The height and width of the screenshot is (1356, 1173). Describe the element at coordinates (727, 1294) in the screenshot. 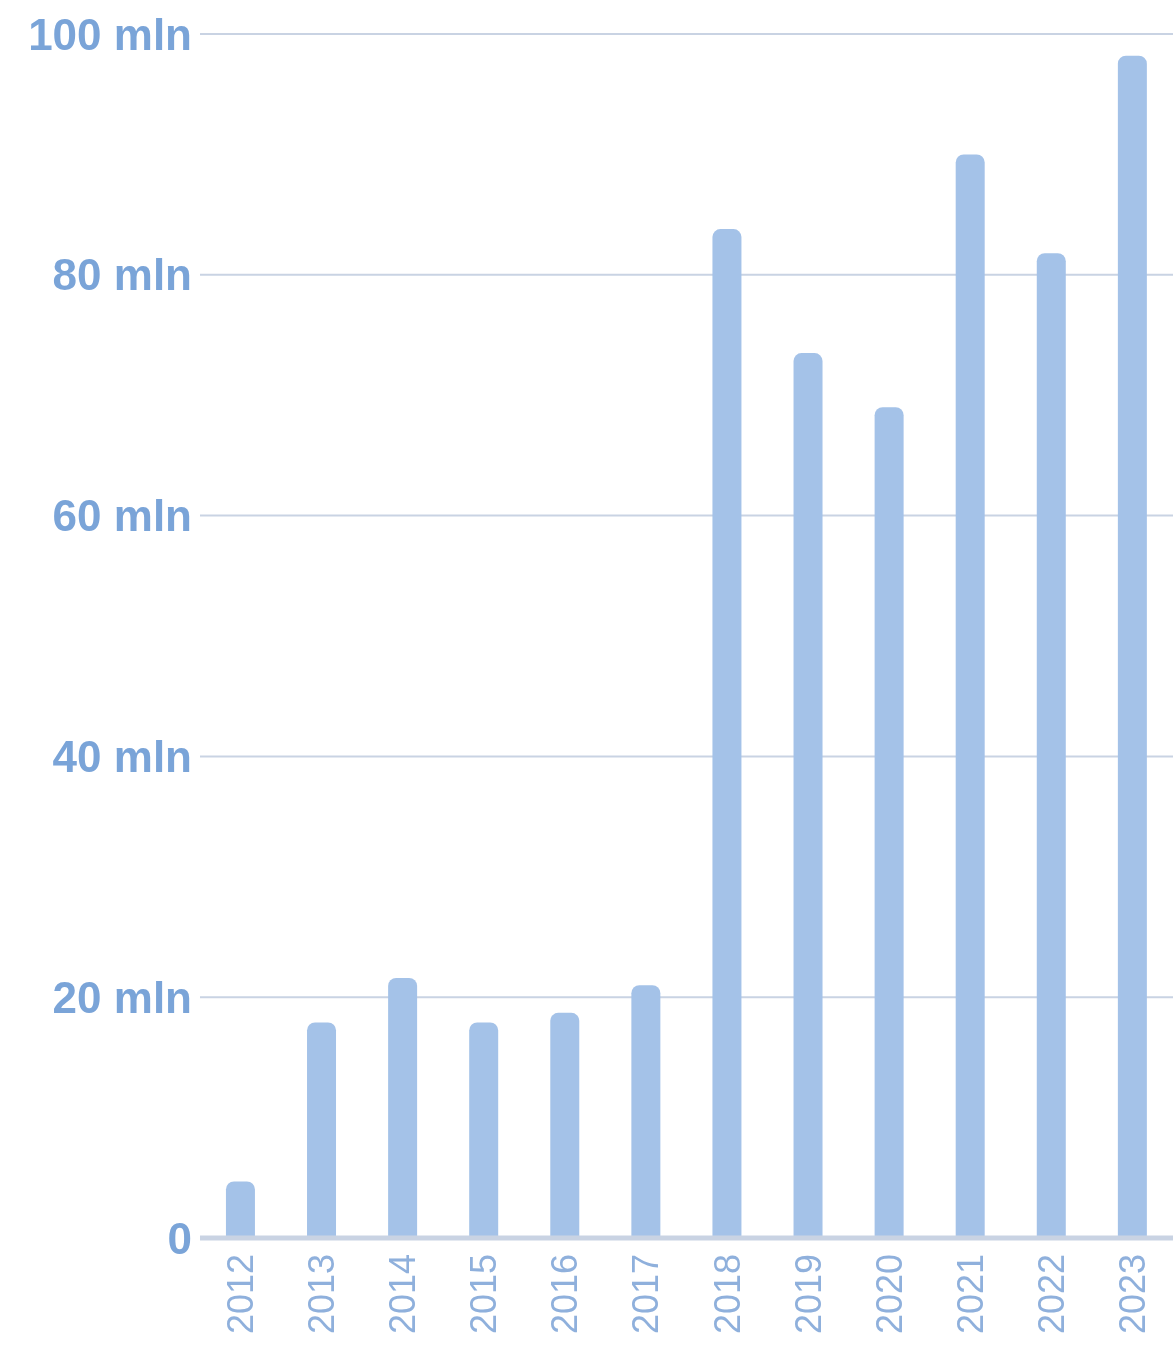

I see `x-tick-label: 2018` at that location.